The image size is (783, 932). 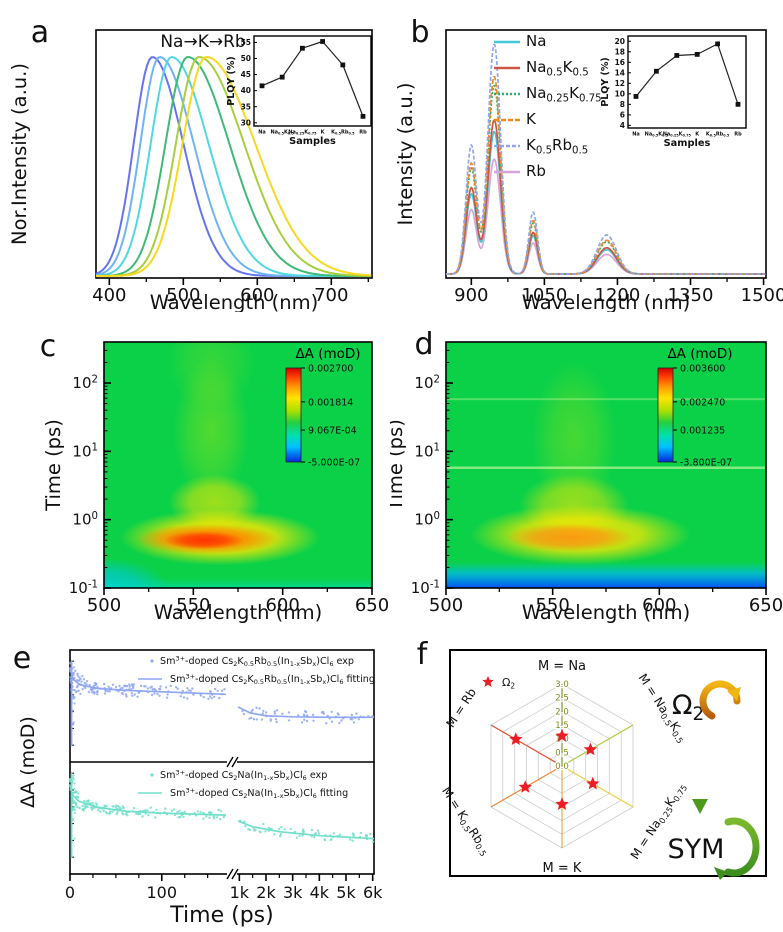 What do you see at coordinates (702, 402) in the screenshot?
I see `colorbar-label: 0.002470` at bounding box center [702, 402].